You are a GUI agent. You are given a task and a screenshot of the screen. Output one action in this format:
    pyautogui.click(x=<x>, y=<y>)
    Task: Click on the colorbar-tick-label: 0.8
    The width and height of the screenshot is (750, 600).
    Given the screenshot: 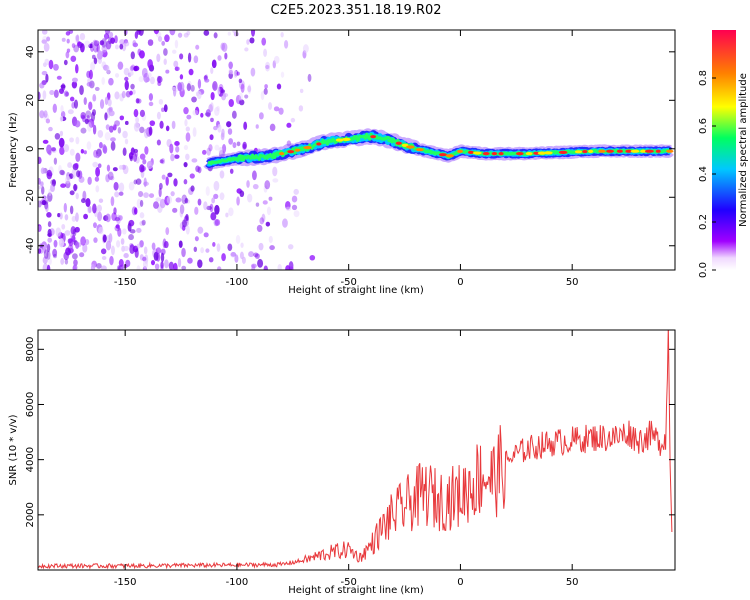 What is the action you would take?
    pyautogui.click(x=703, y=78)
    